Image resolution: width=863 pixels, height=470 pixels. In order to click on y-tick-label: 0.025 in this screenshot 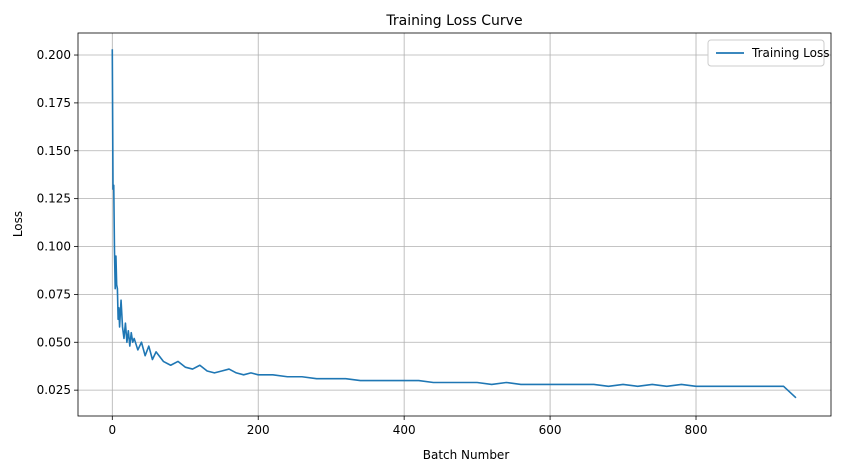, I will do `click(54, 390)`.